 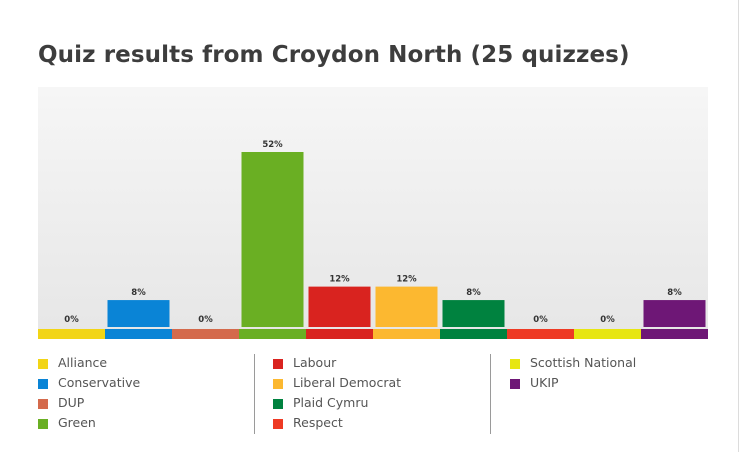 What do you see at coordinates (139, 334) in the screenshot?
I see `baseline-strip-conservative` at bounding box center [139, 334].